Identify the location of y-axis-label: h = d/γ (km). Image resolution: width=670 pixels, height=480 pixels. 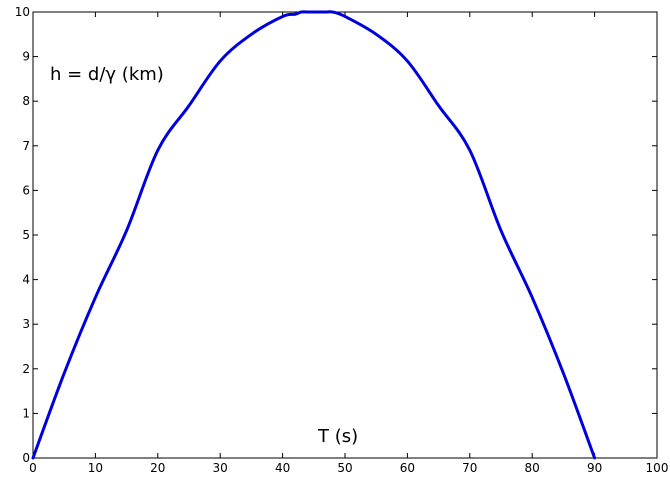
(107, 74).